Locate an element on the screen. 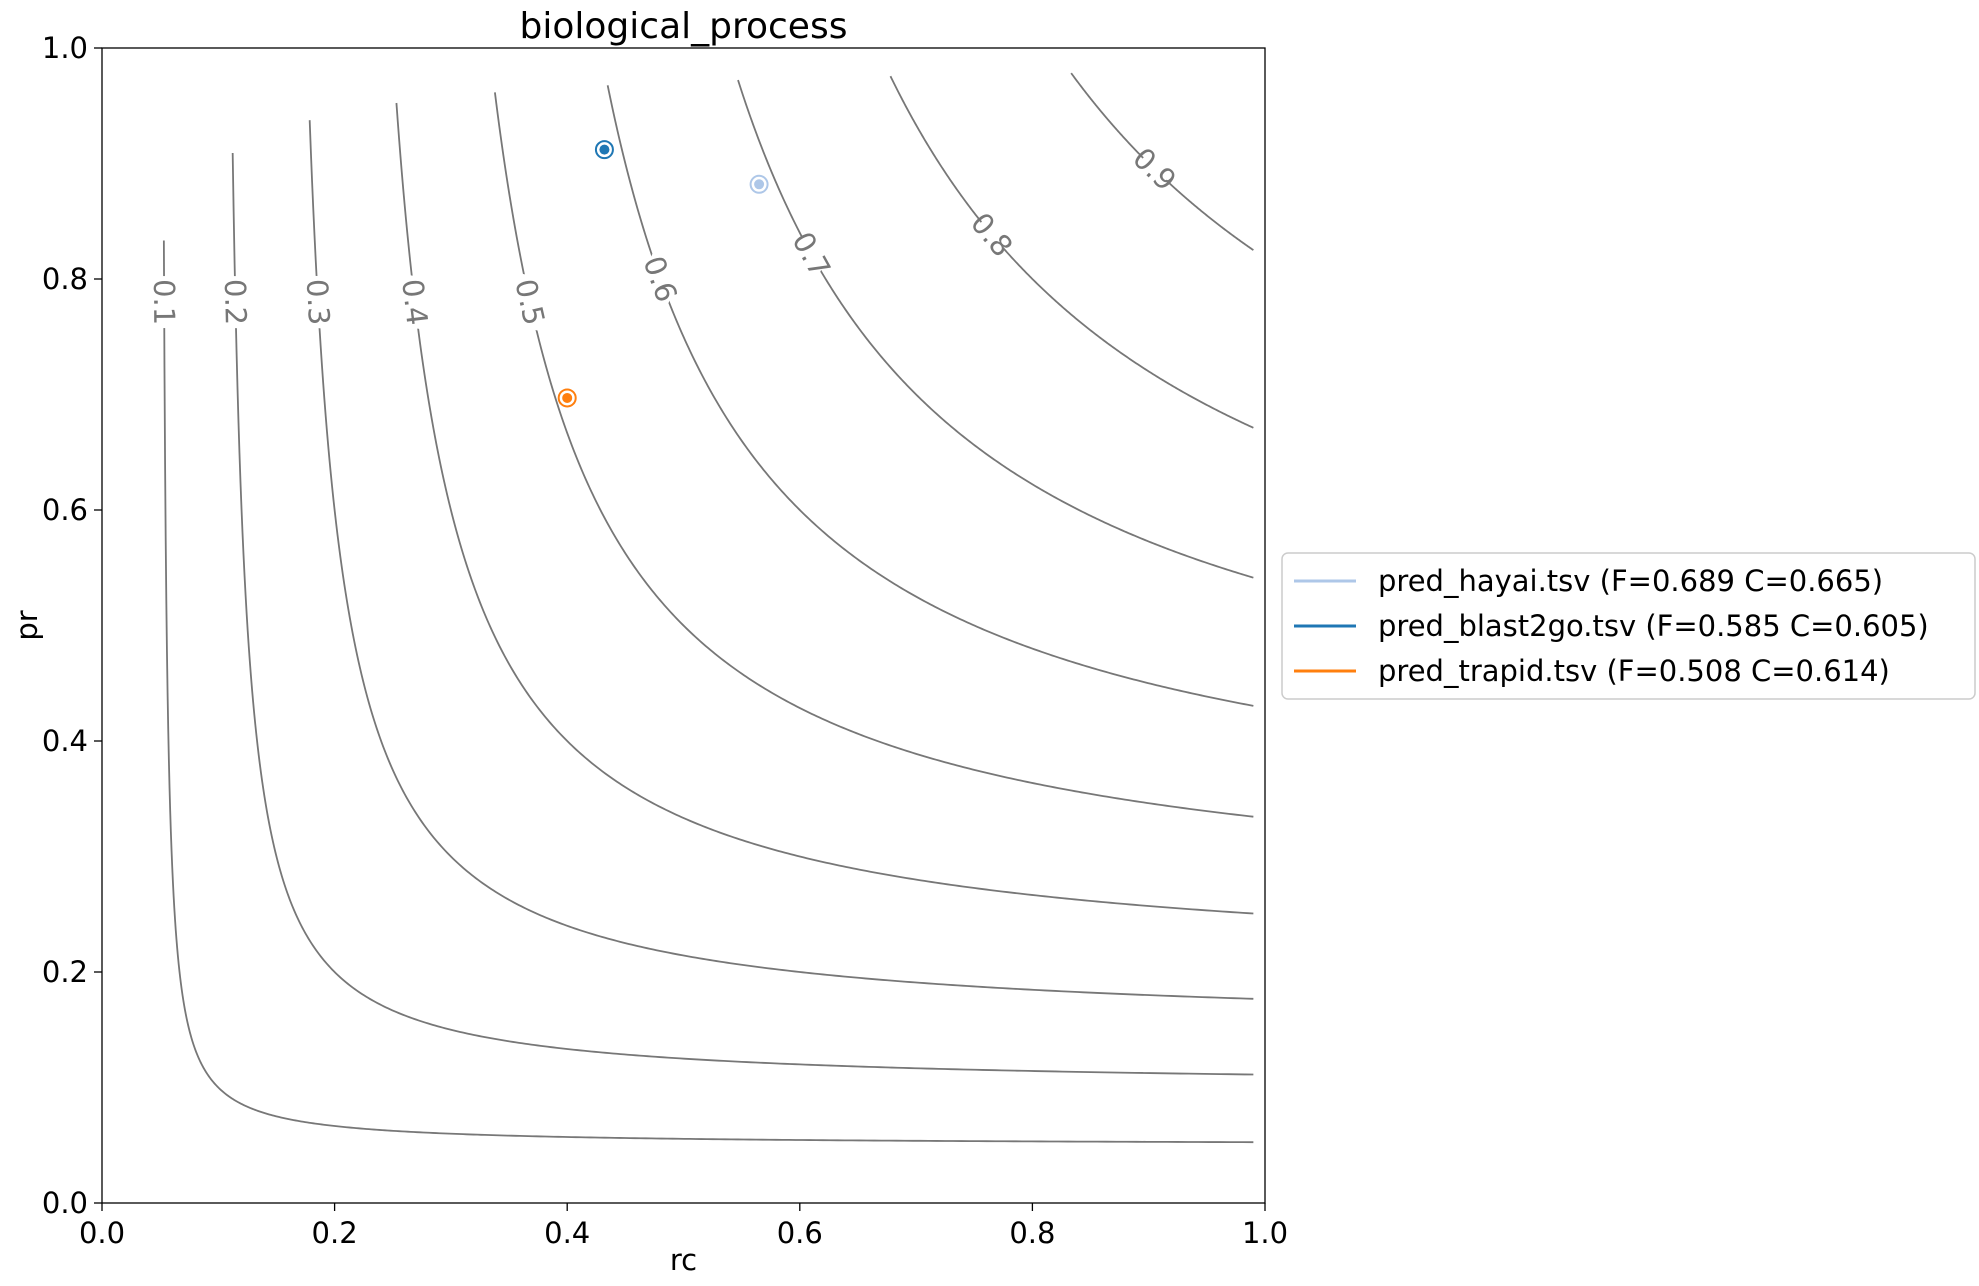 The height and width of the screenshot is (1286, 1979). contour-label: 0.4 is located at coordinates (414, 302).